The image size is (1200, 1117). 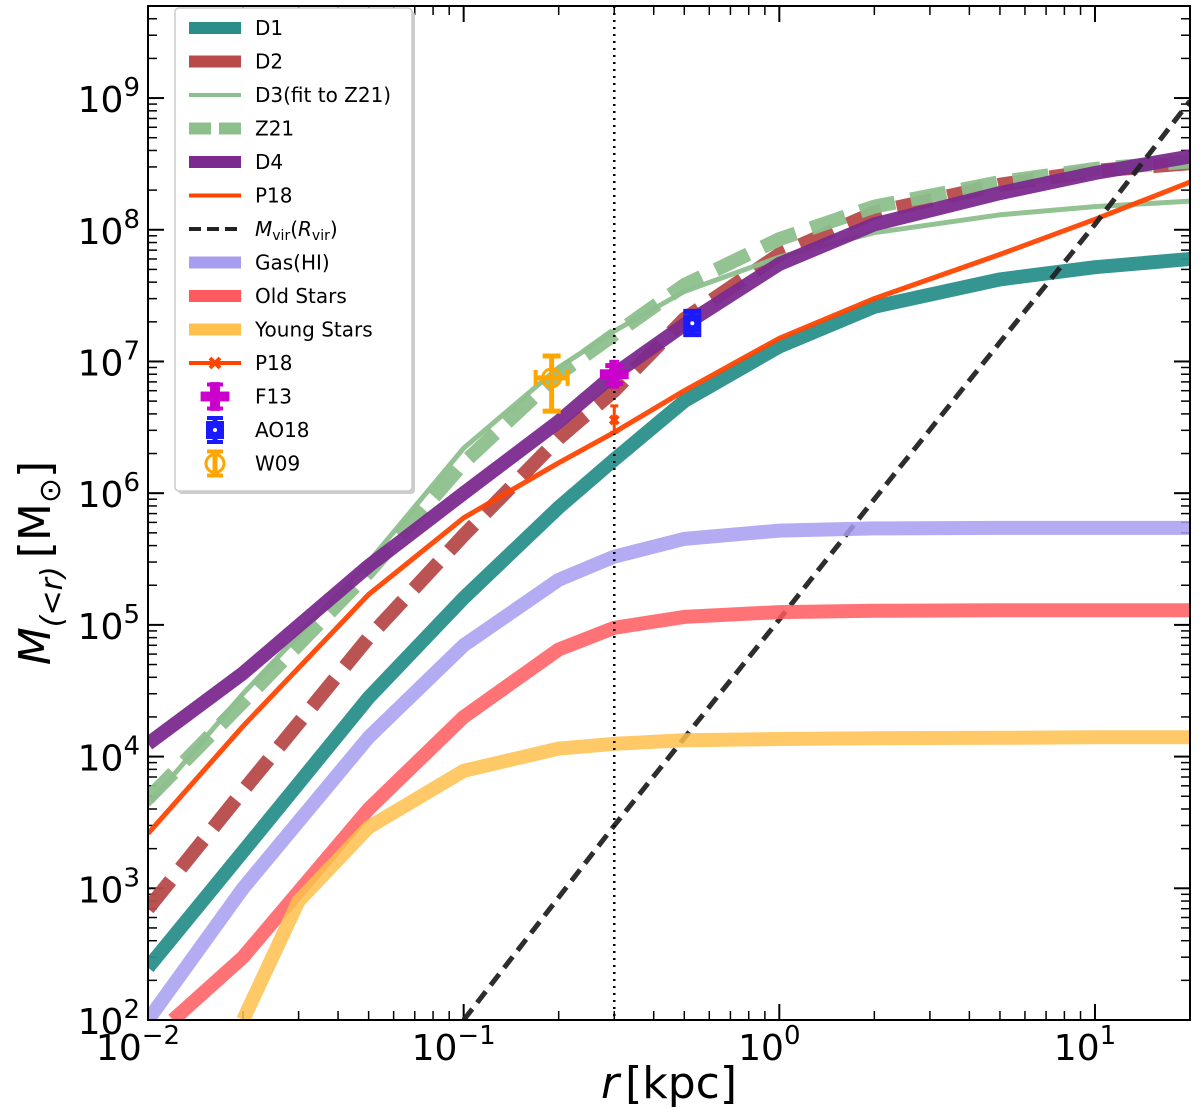 I want to click on data-point-w09, so click(x=551, y=383).